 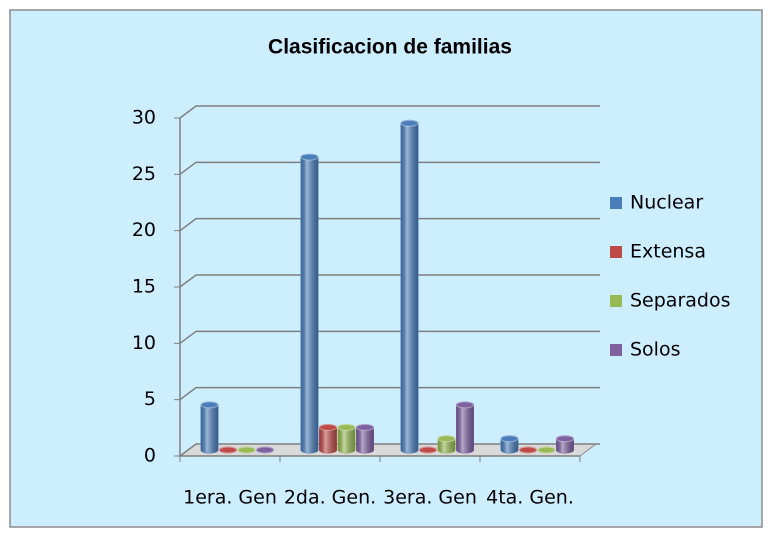 What do you see at coordinates (655, 350) in the screenshot?
I see `legend-label: Solos` at bounding box center [655, 350].